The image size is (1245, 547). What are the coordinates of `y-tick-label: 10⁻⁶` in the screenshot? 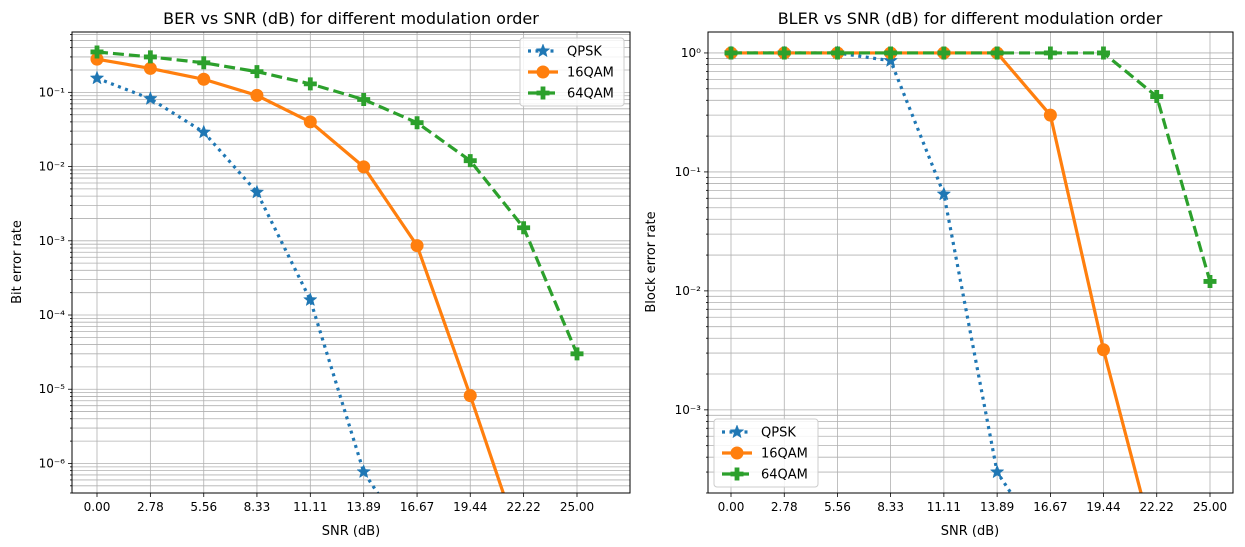 It's located at (52, 463).